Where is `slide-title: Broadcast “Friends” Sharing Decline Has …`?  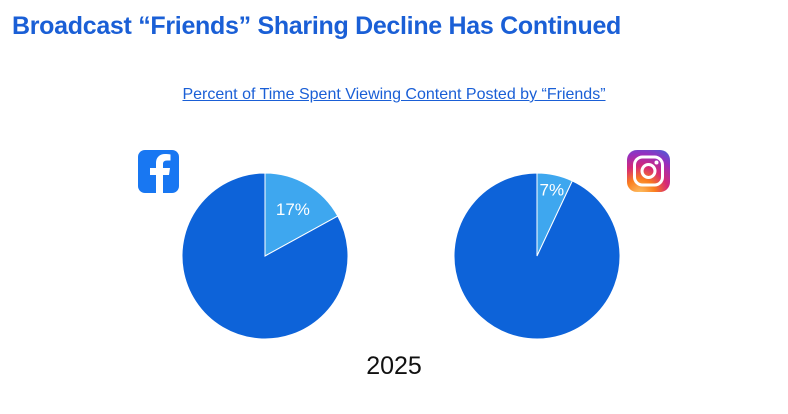 slide-title: Broadcast “Friends” Sharing Decline Has … is located at coordinates (317, 26).